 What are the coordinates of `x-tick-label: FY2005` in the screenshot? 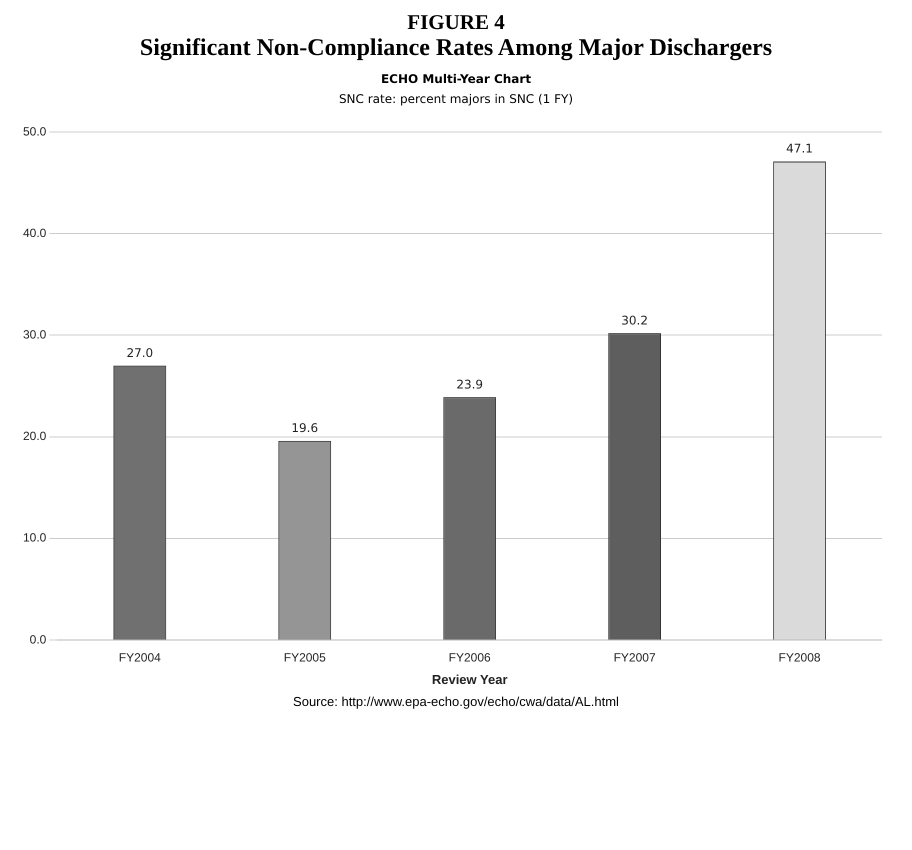 It's located at (305, 657).